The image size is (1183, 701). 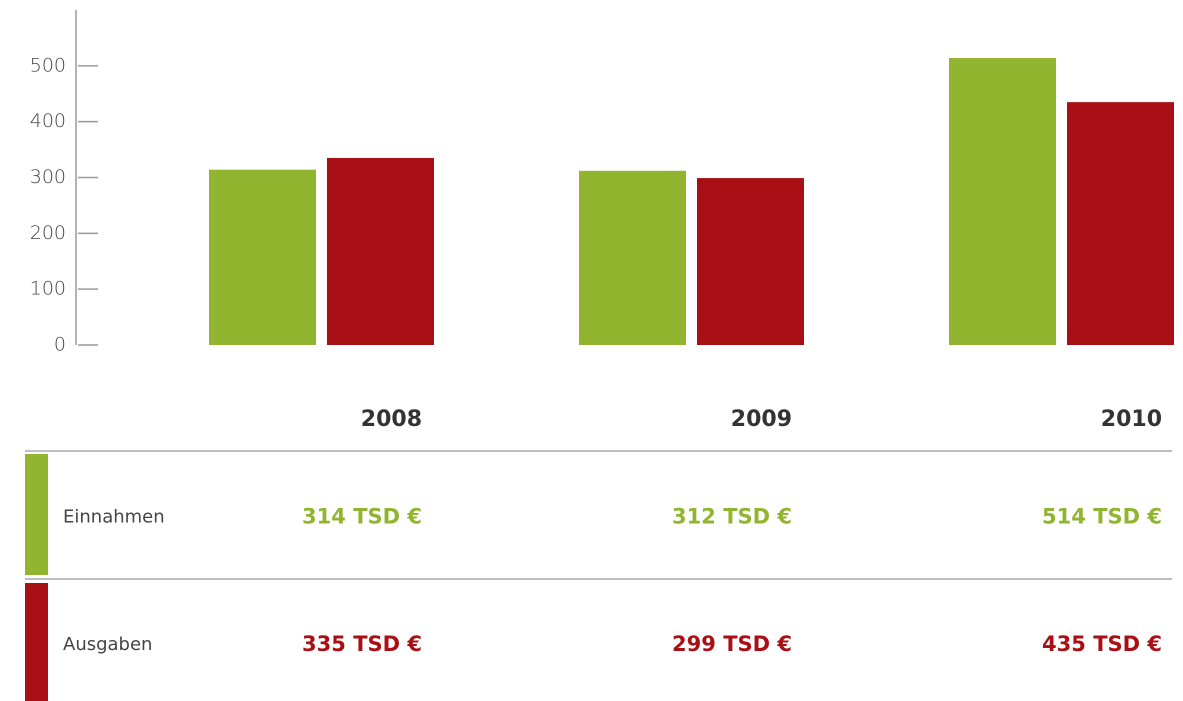 I want to click on x-tick-label: 2008, so click(x=391, y=419).